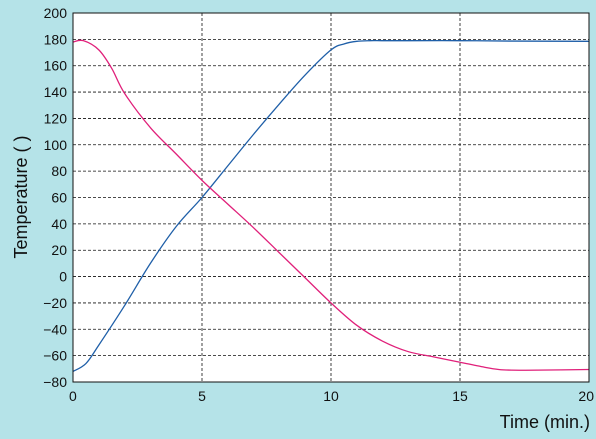 This screenshot has height=439, width=596. What do you see at coordinates (56, 145) in the screenshot?
I see `y-tick-label: 100` at bounding box center [56, 145].